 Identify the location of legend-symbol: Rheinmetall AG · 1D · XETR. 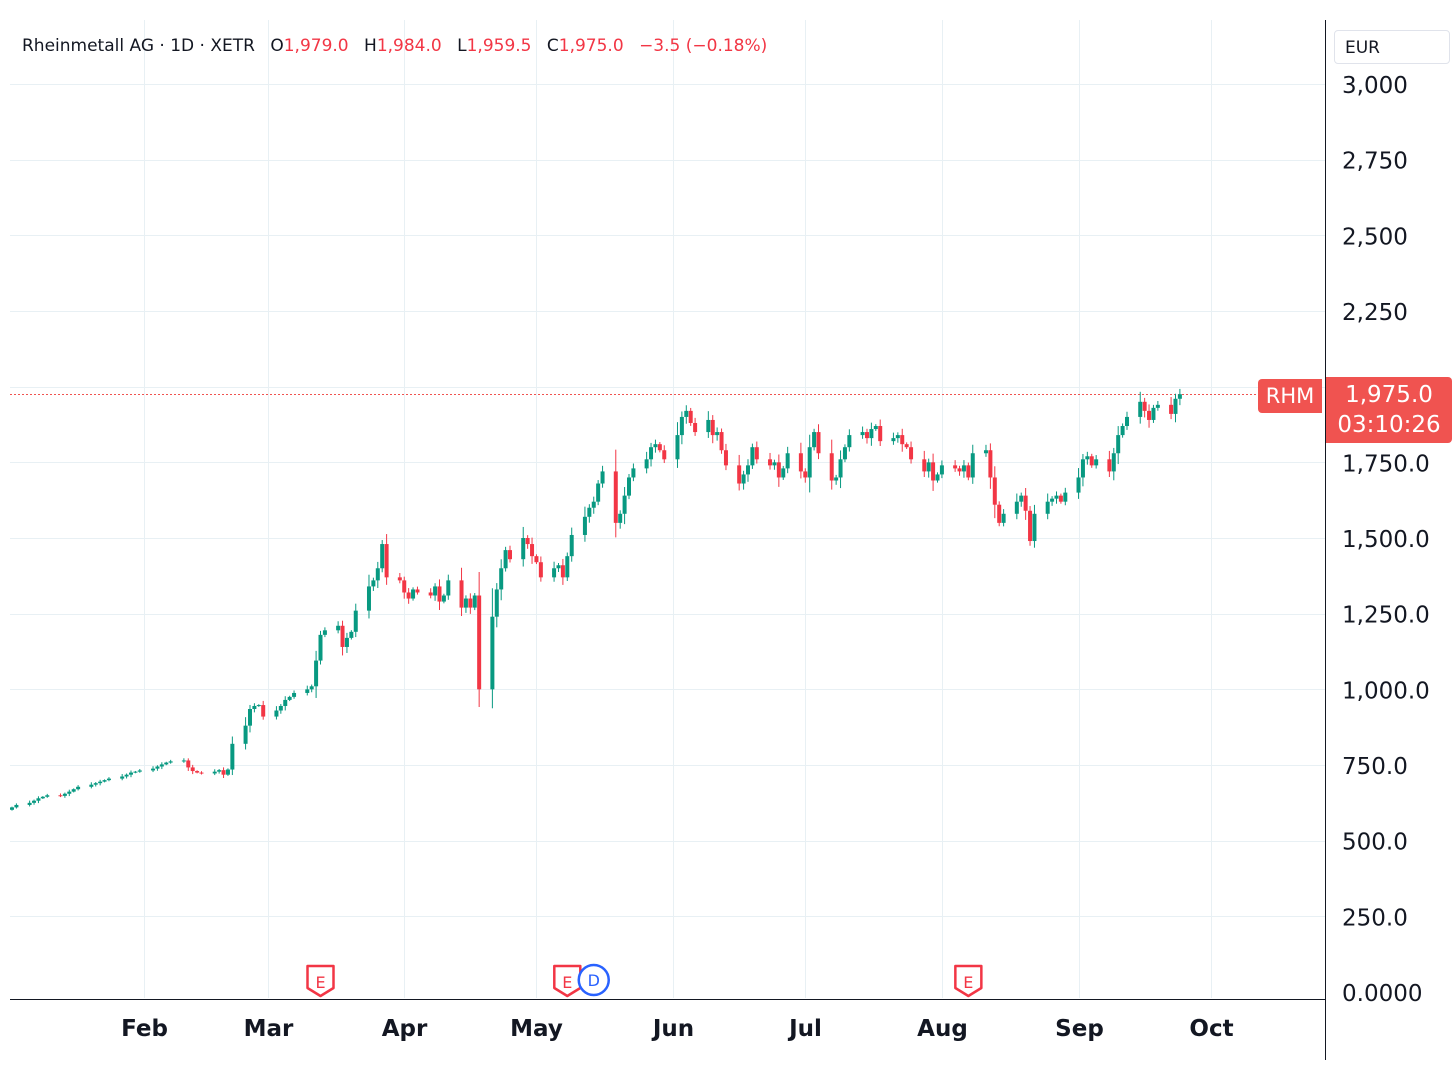
(138, 46).